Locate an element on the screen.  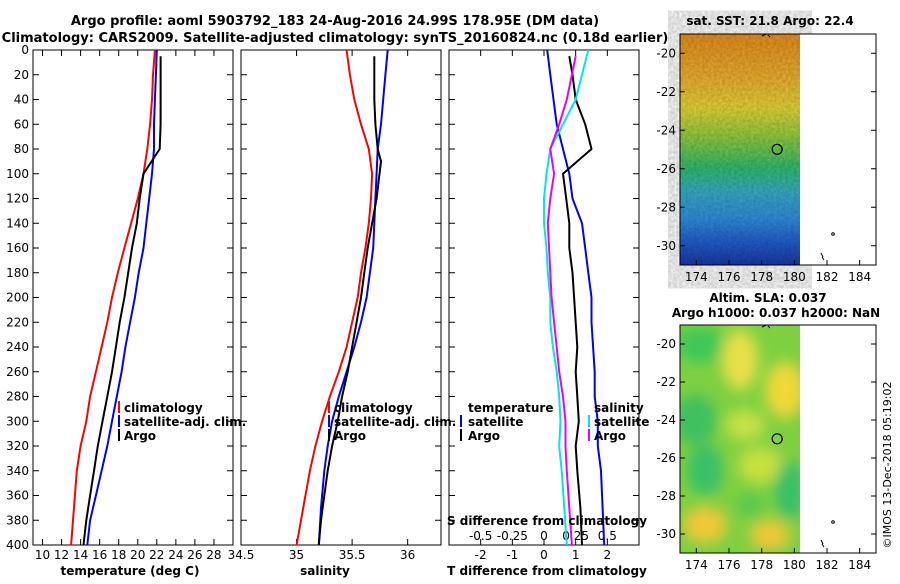
legend-argo-label: Argo is located at coordinates (350, 436).